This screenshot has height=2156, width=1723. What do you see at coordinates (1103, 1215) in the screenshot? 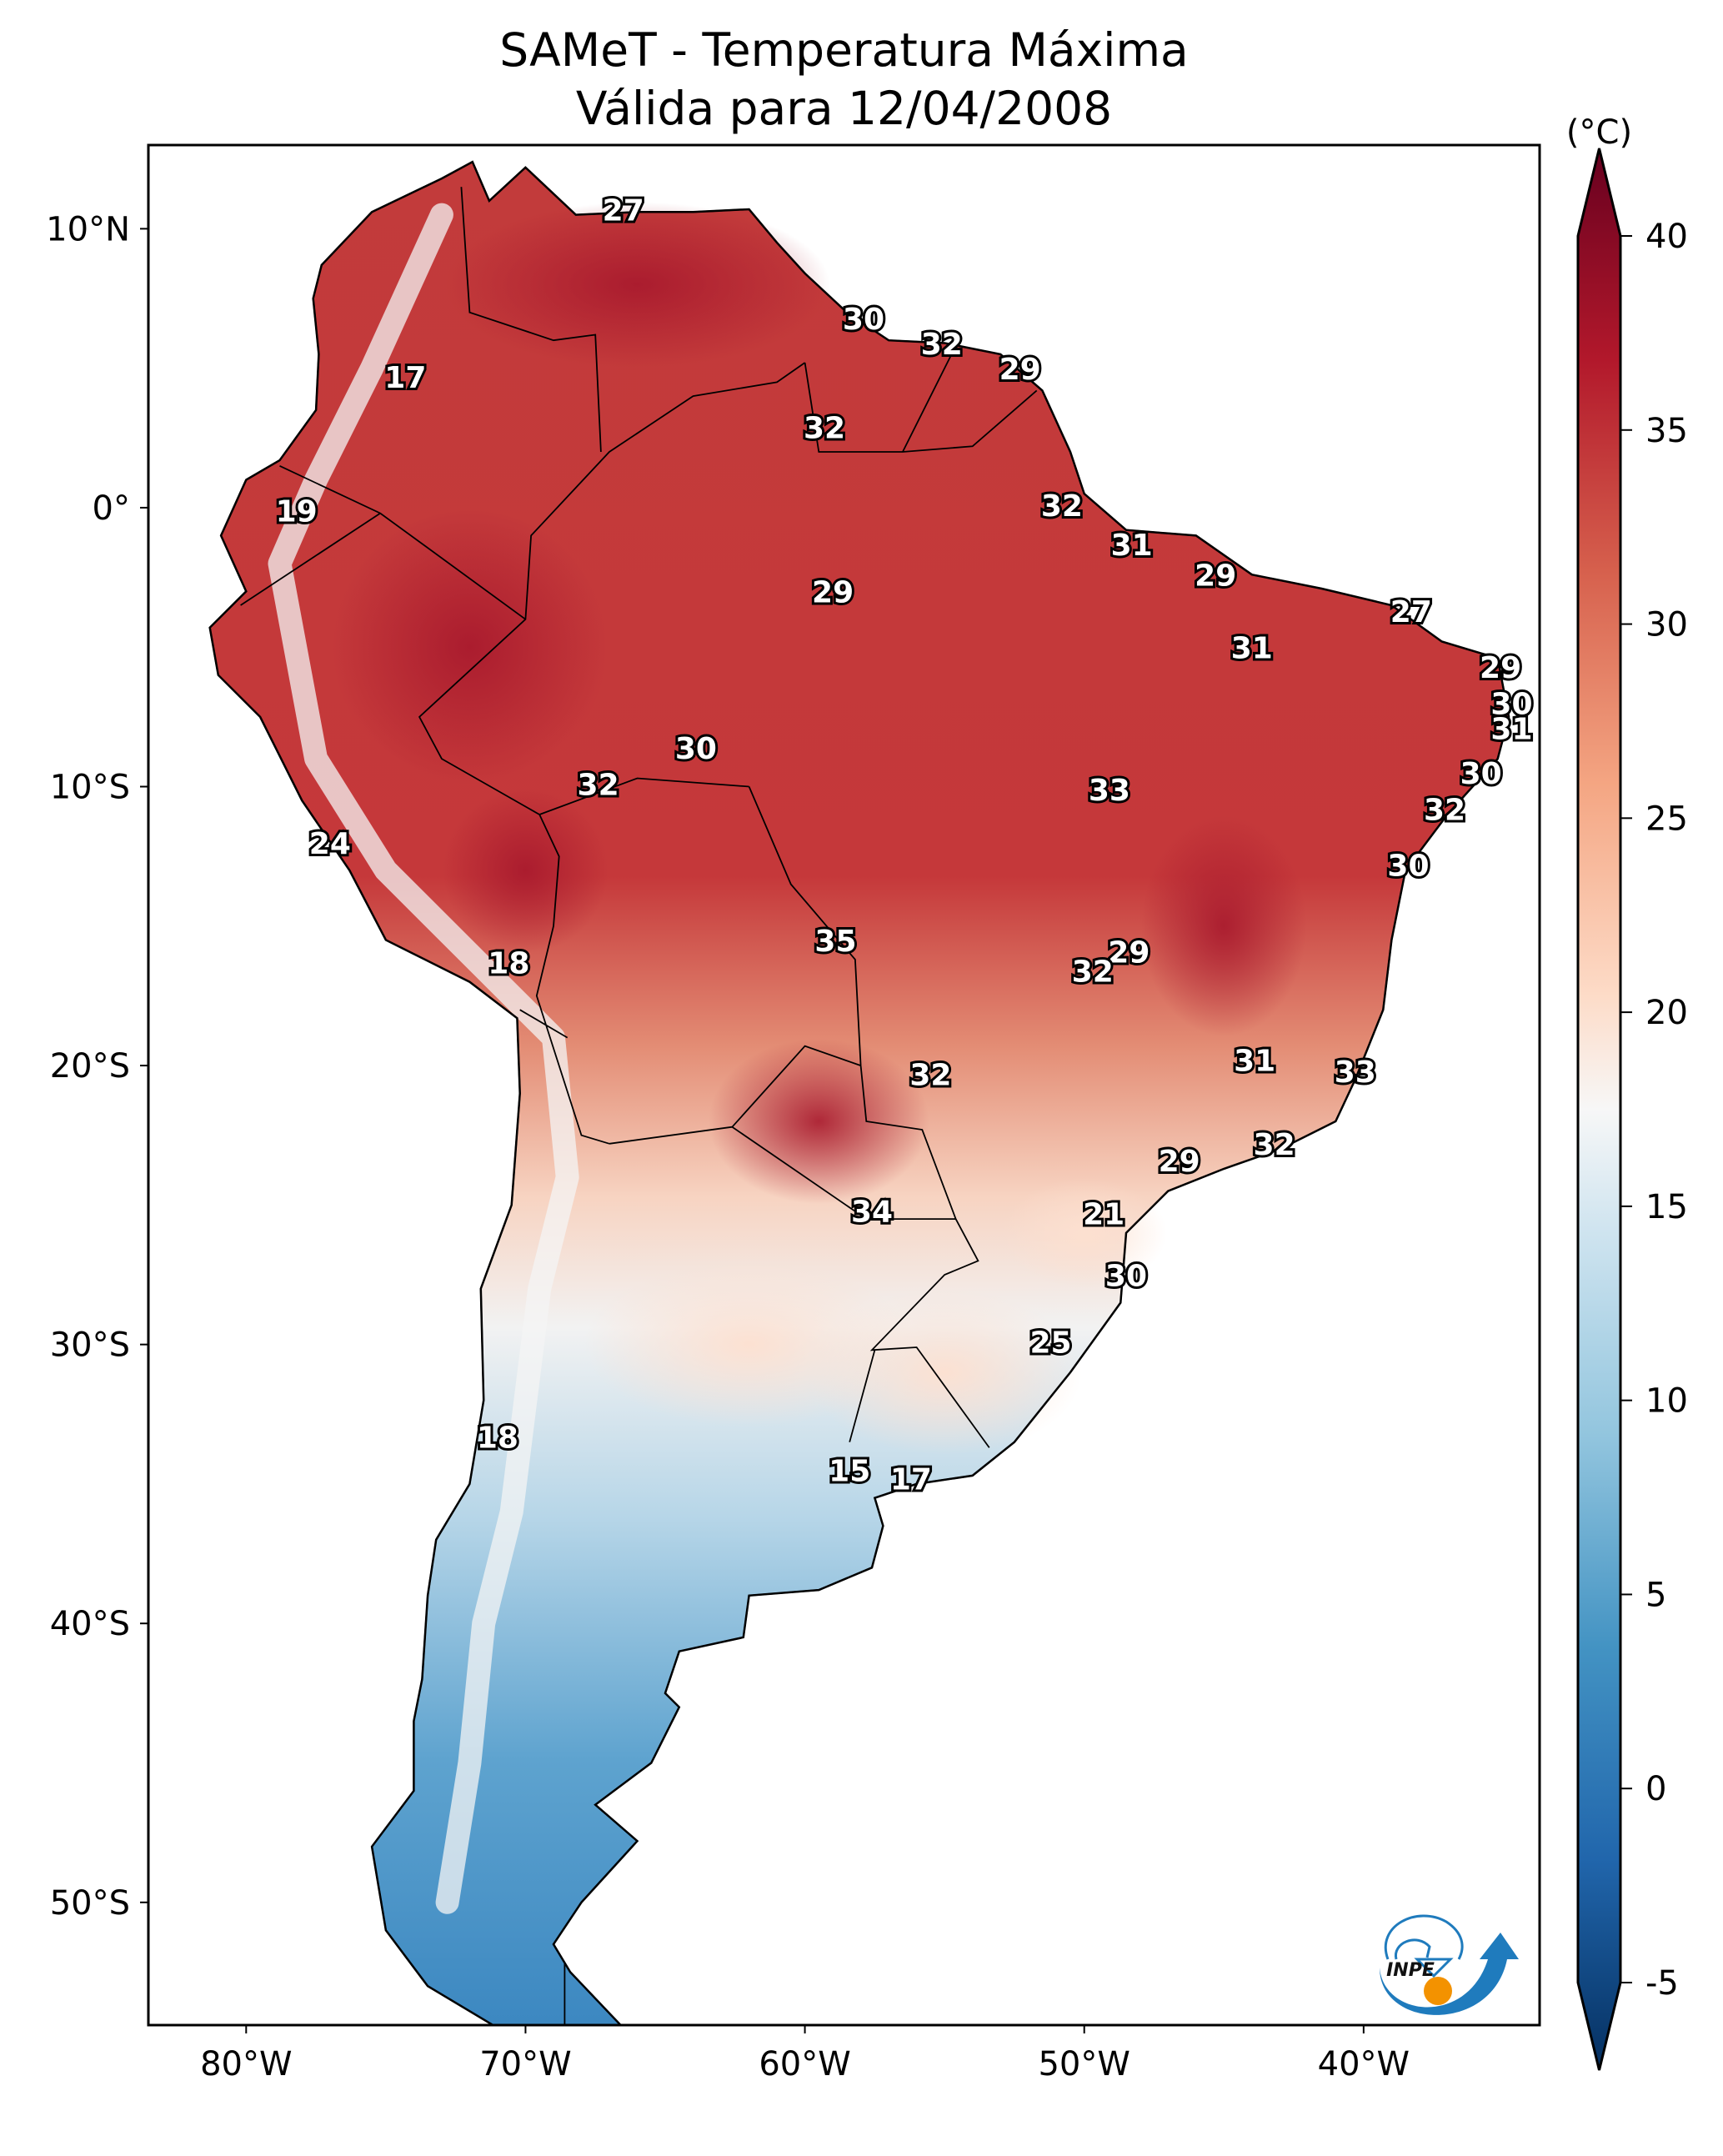
I see `station-value-label: 21` at bounding box center [1103, 1215].